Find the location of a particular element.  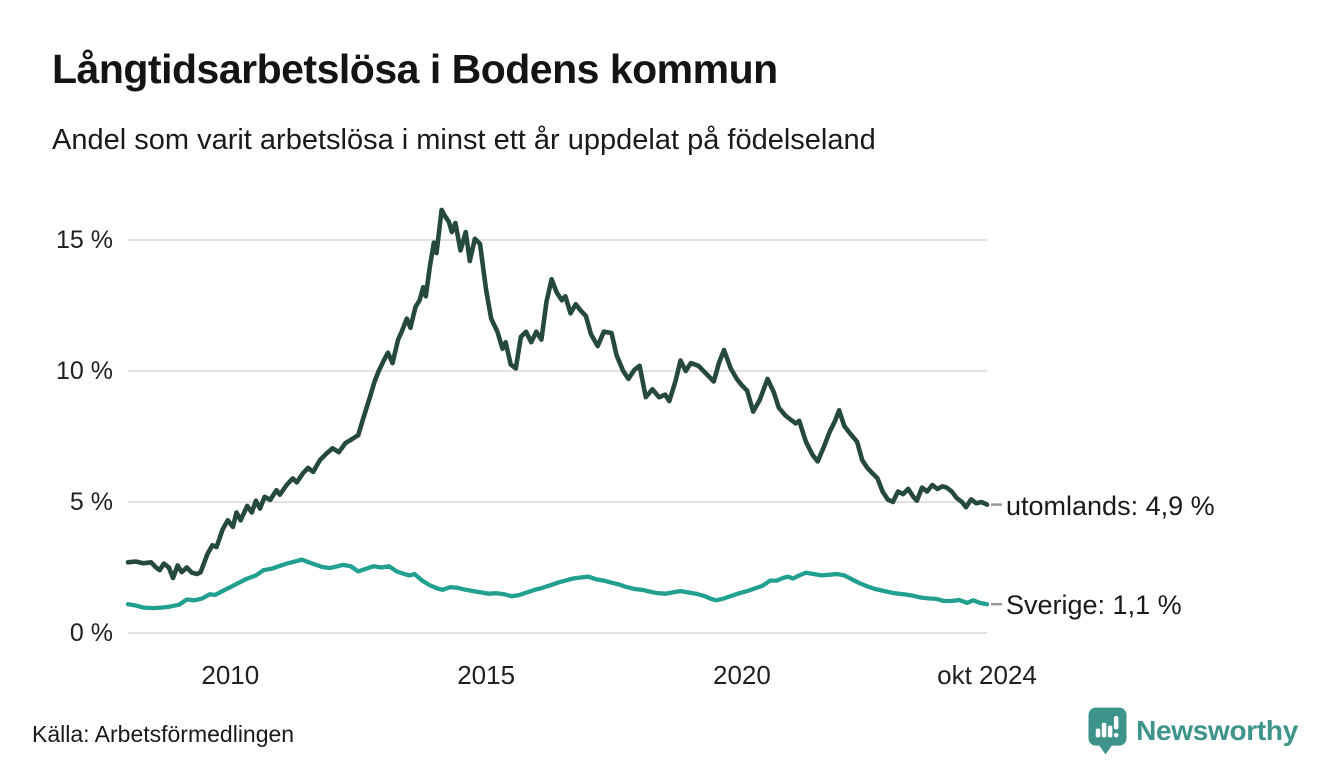

series-label-Sverige: Sverige: 1,1 % is located at coordinates (1094, 605).